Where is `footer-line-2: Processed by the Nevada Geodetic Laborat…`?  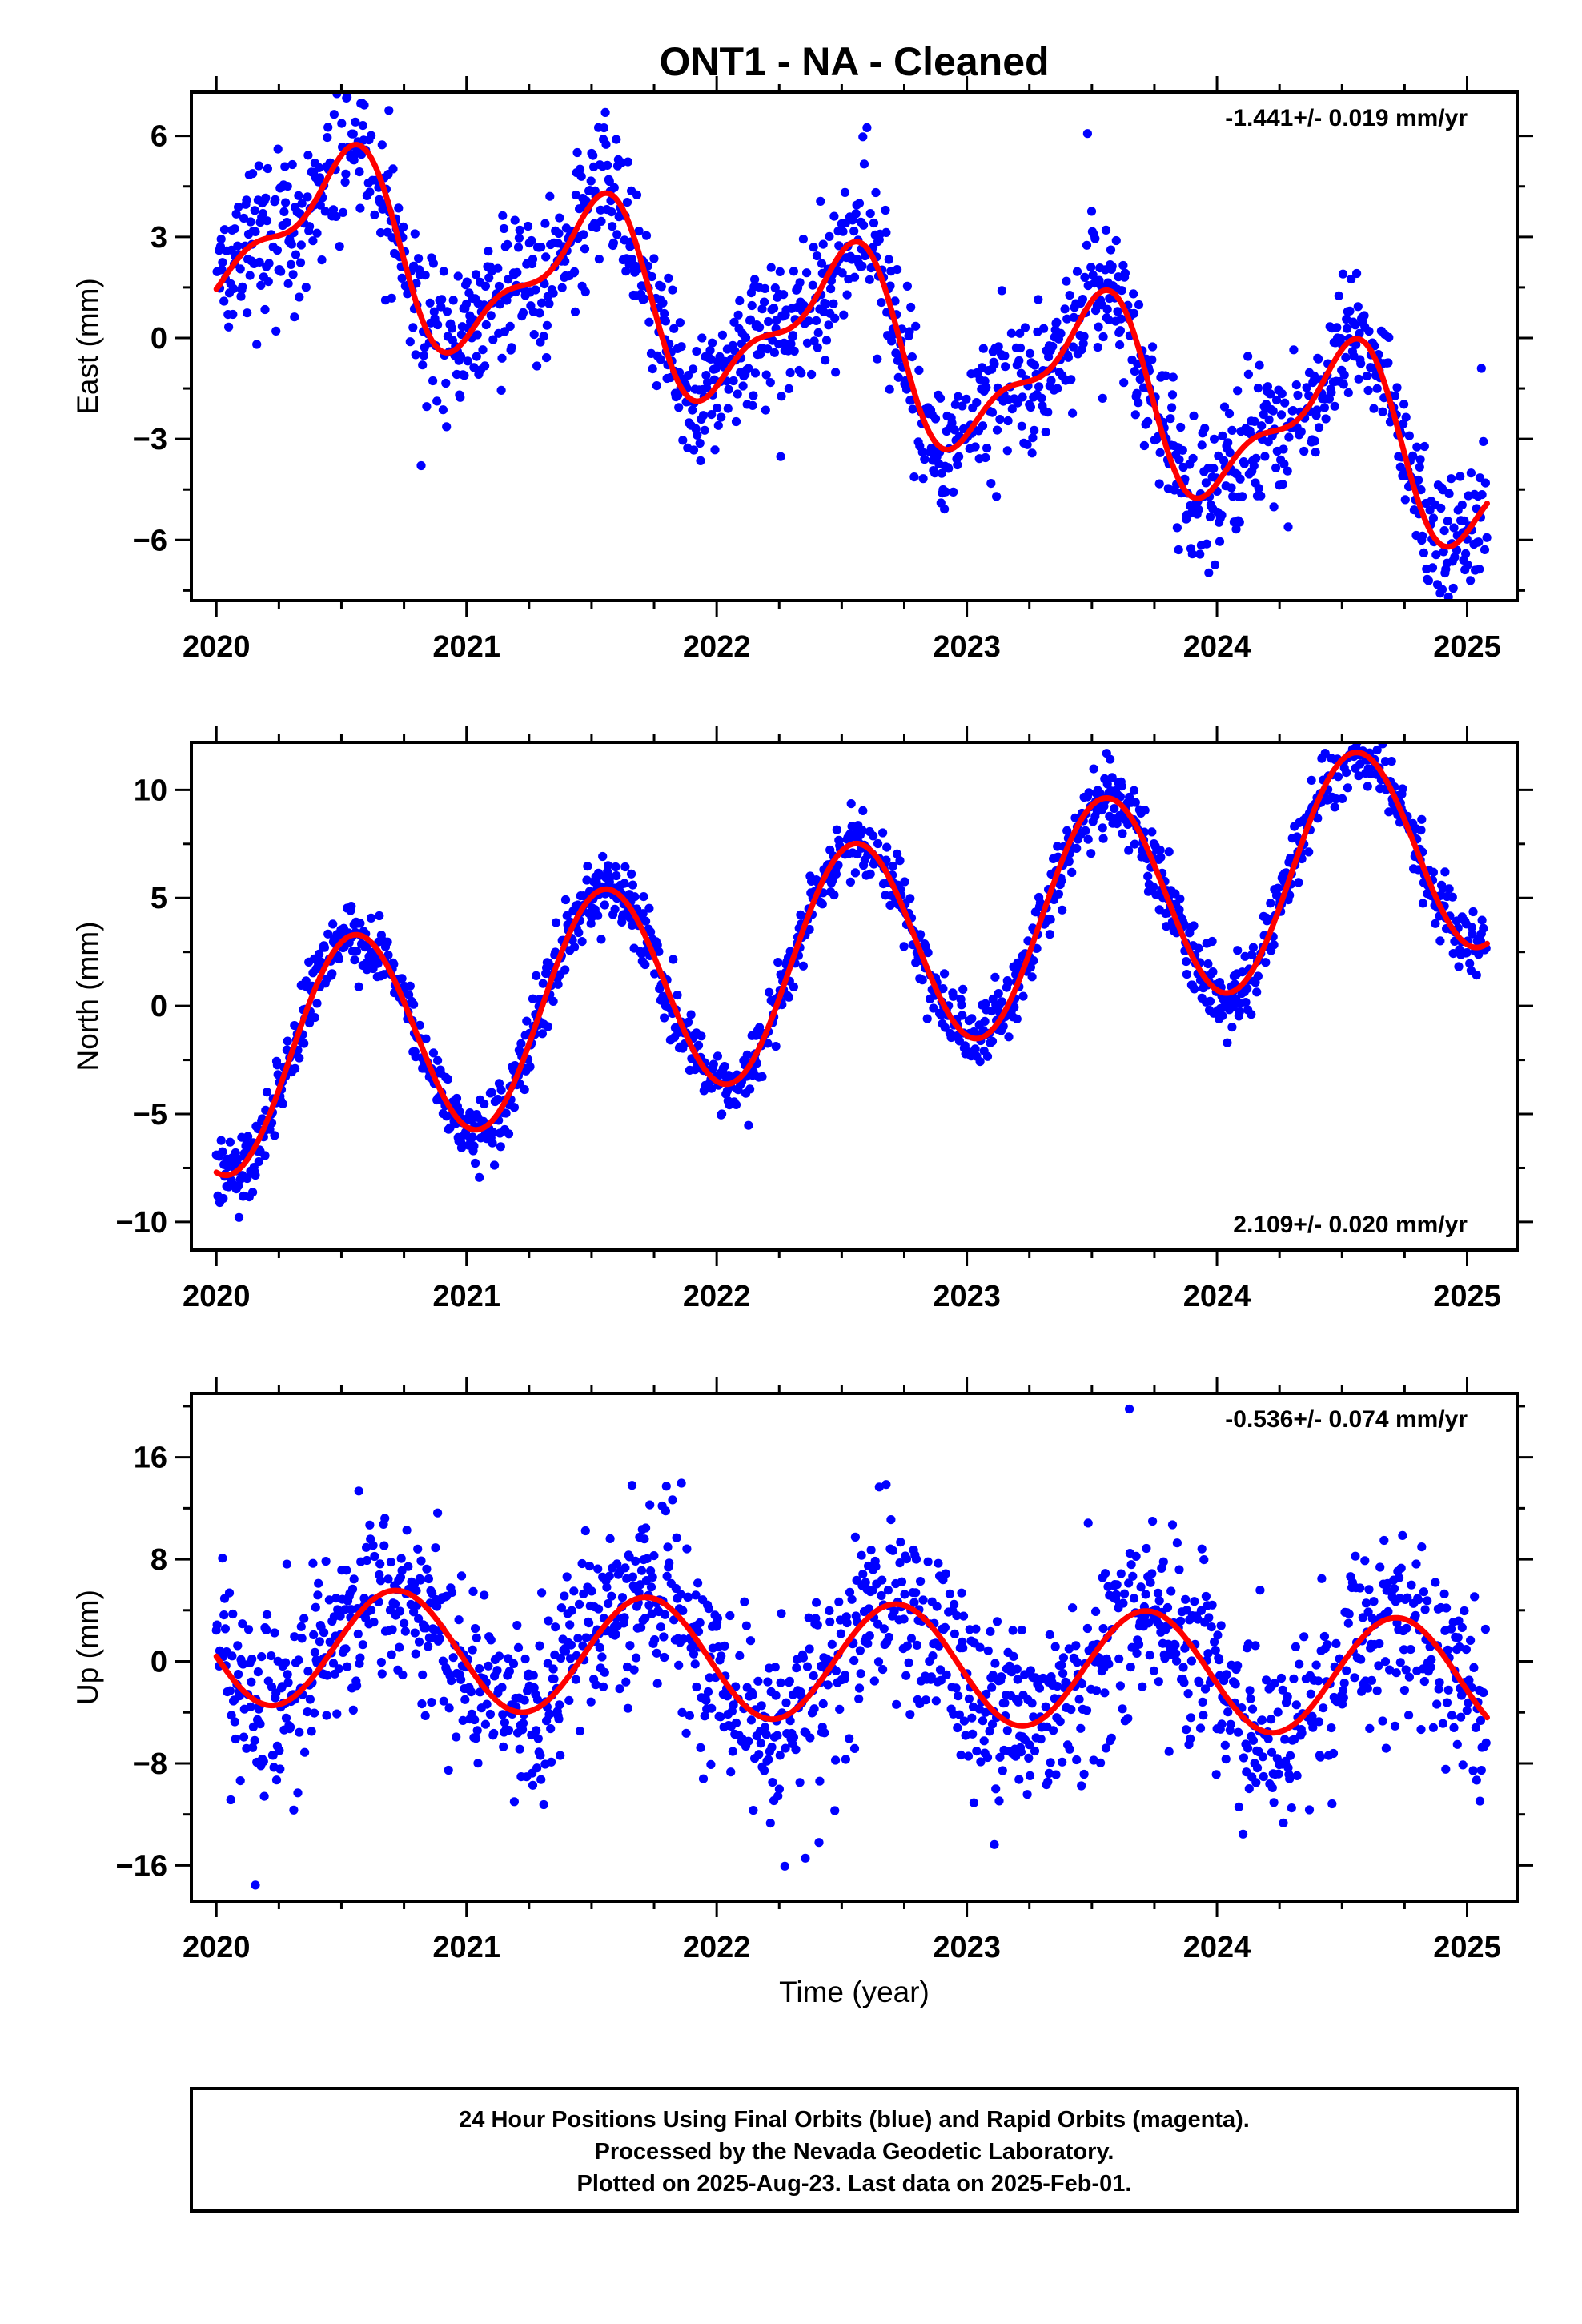
footer-line-2: Processed by the Nevada Geodetic Laborat… is located at coordinates (854, 2152).